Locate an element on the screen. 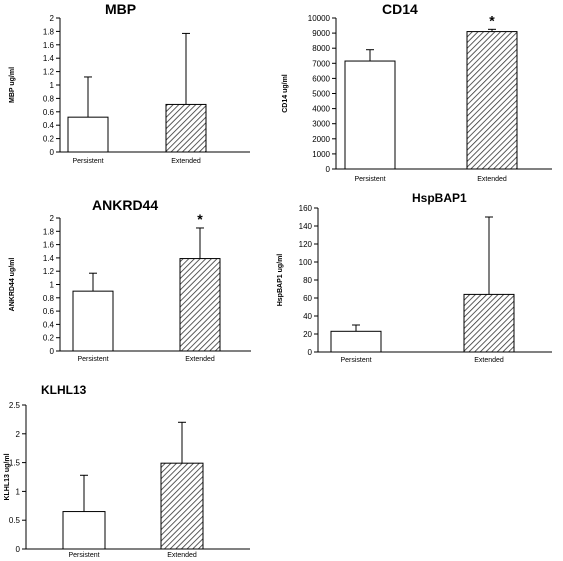  y-tick-label: 1.5 is located at coordinates (15, 463).